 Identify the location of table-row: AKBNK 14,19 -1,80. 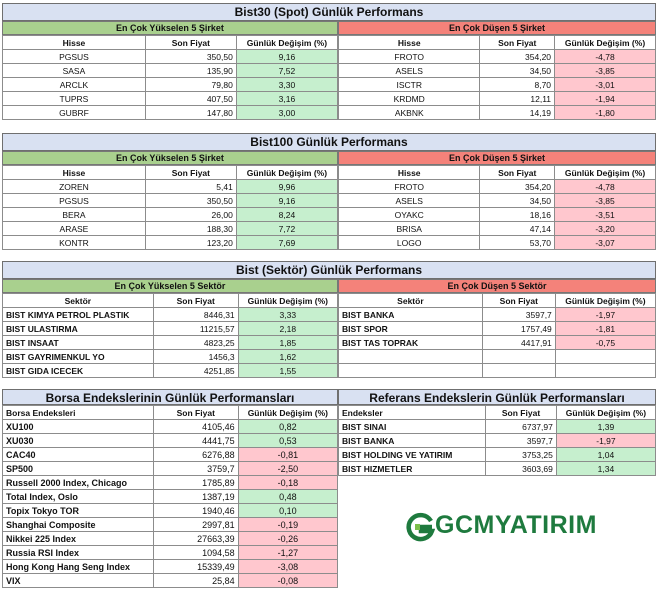
(496, 112).